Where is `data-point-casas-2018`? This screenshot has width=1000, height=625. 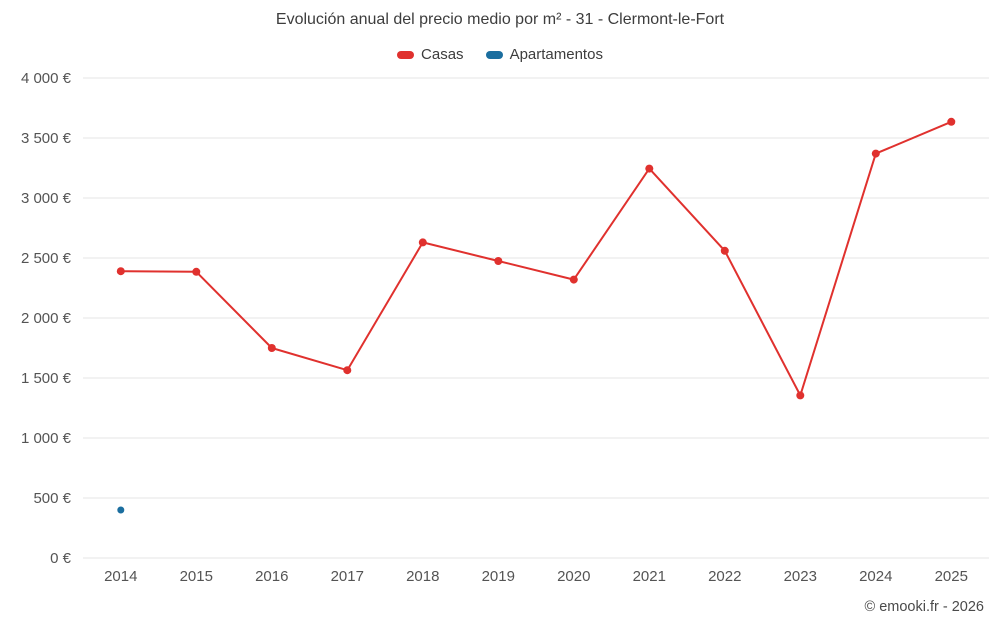
data-point-casas-2018 is located at coordinates (422, 242).